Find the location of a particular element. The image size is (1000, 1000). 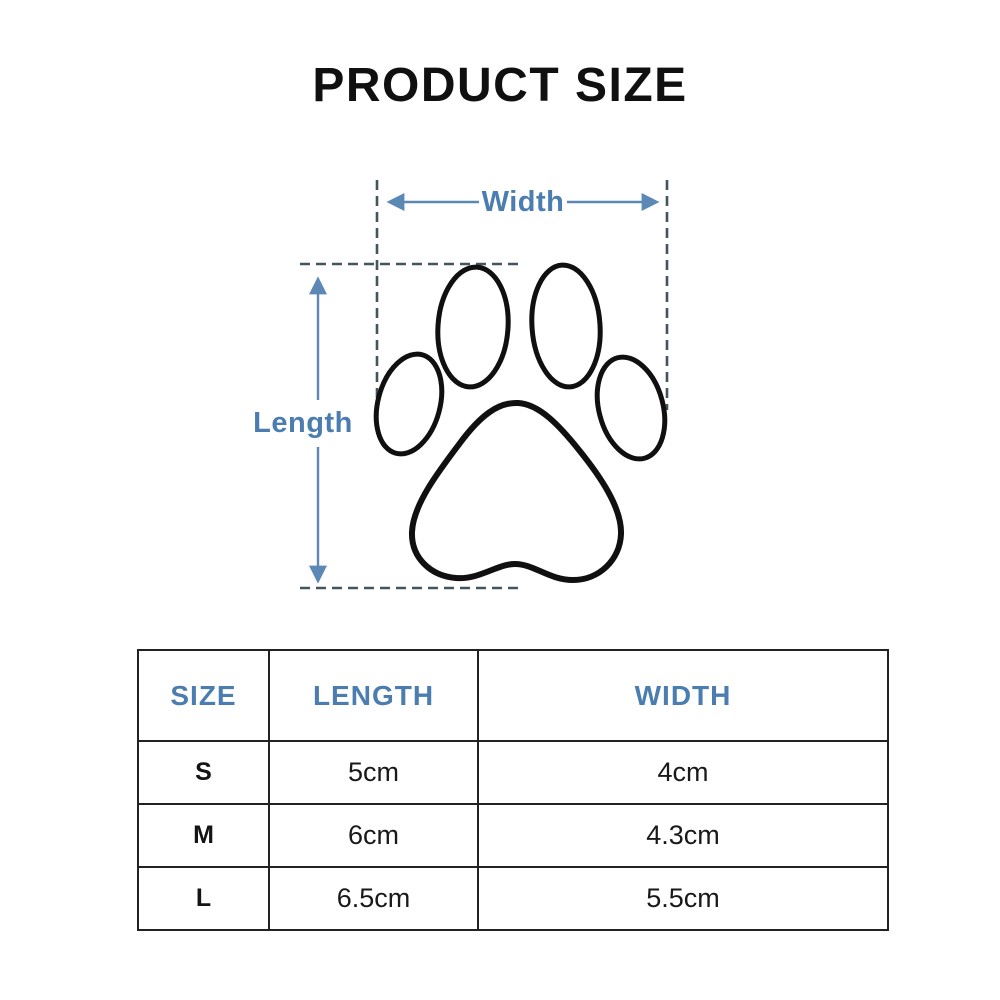

paw-toe-outer-left is located at coordinates (409, 404).